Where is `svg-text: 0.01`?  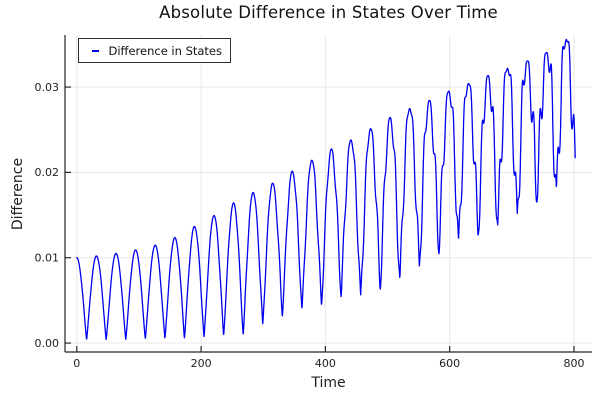 svg-text: 0.01 is located at coordinates (47, 258).